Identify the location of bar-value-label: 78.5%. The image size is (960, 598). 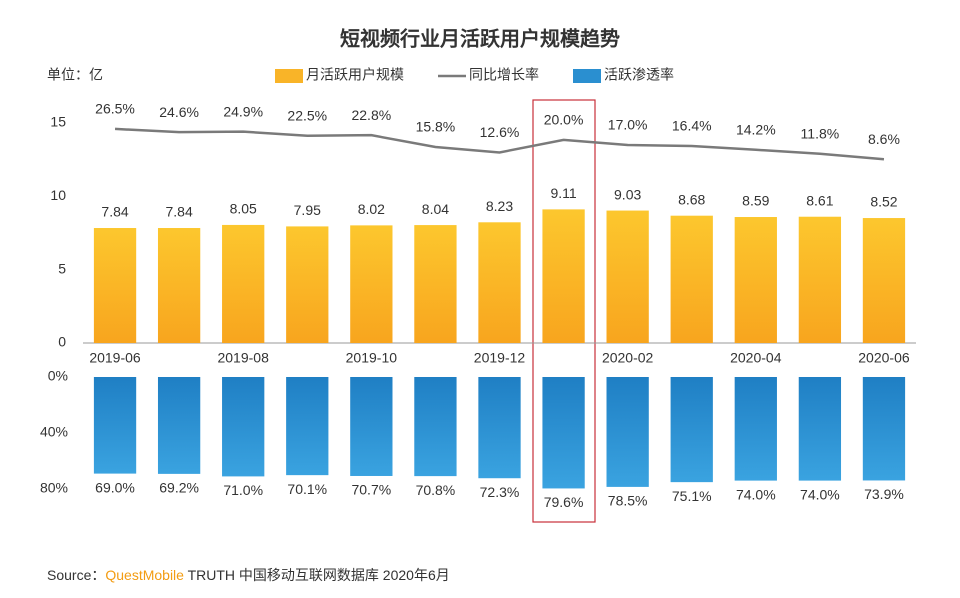
(628, 501).